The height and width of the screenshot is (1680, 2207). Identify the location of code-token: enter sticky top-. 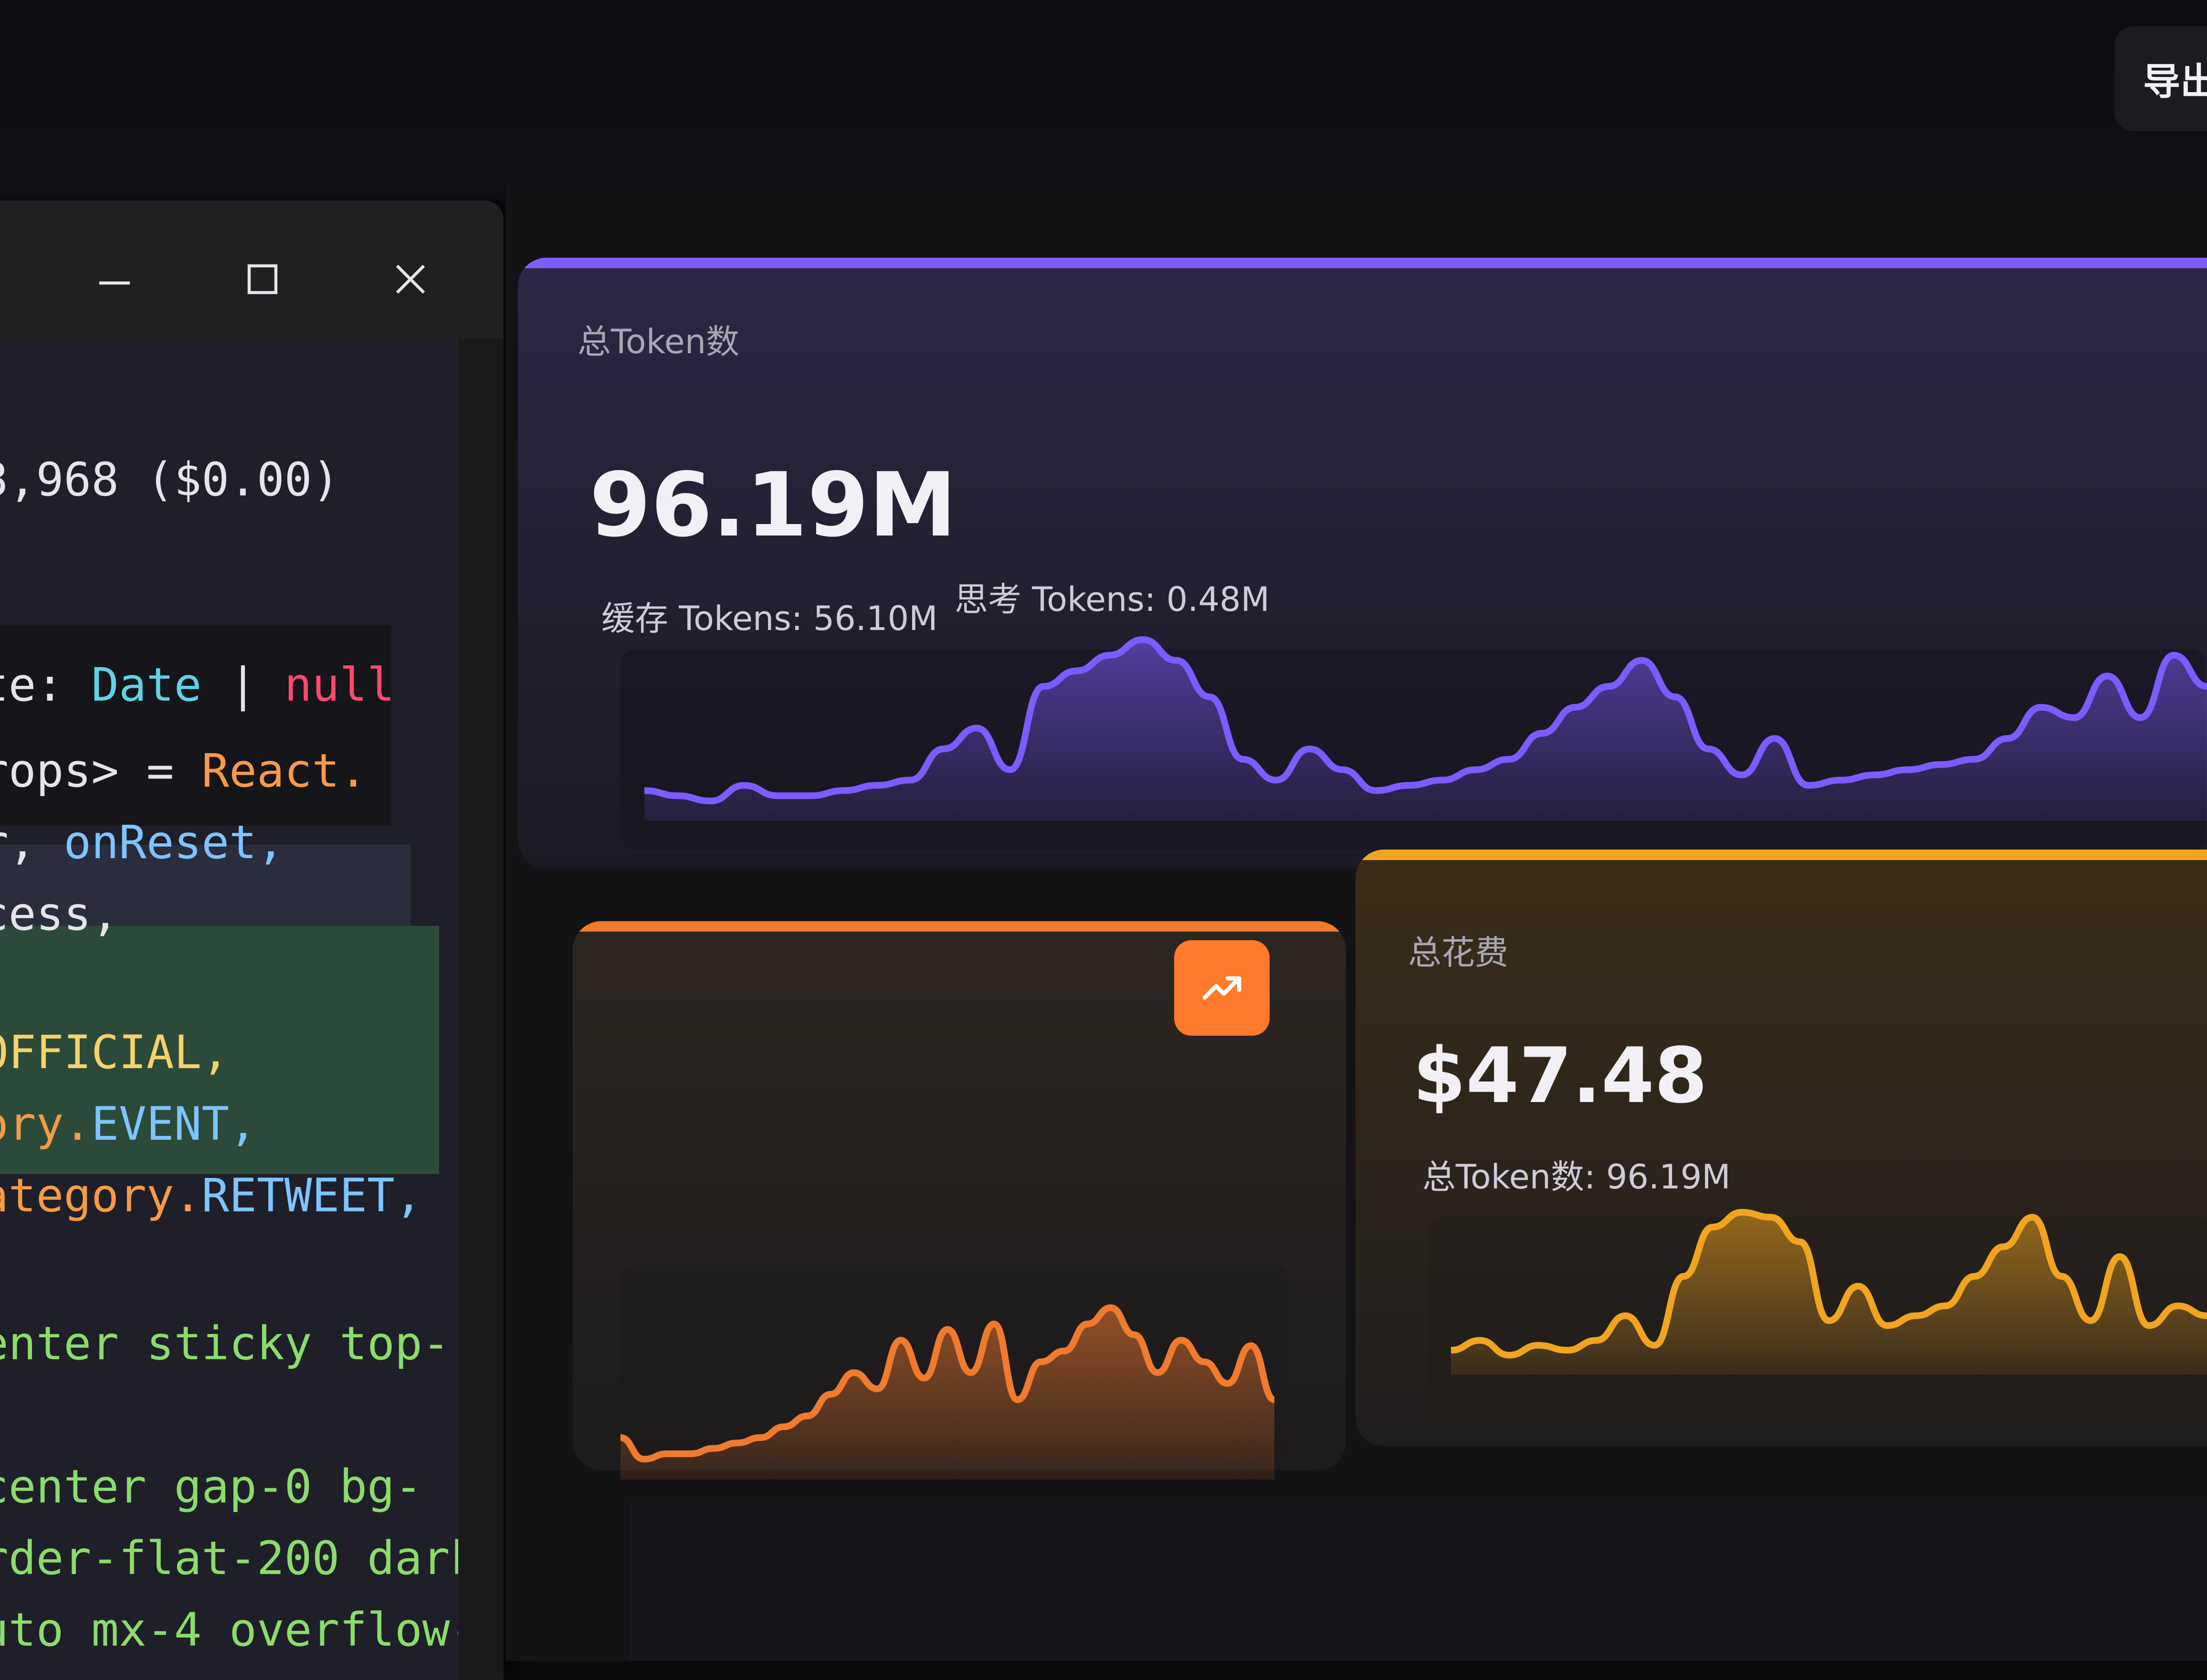
(225, 1344).